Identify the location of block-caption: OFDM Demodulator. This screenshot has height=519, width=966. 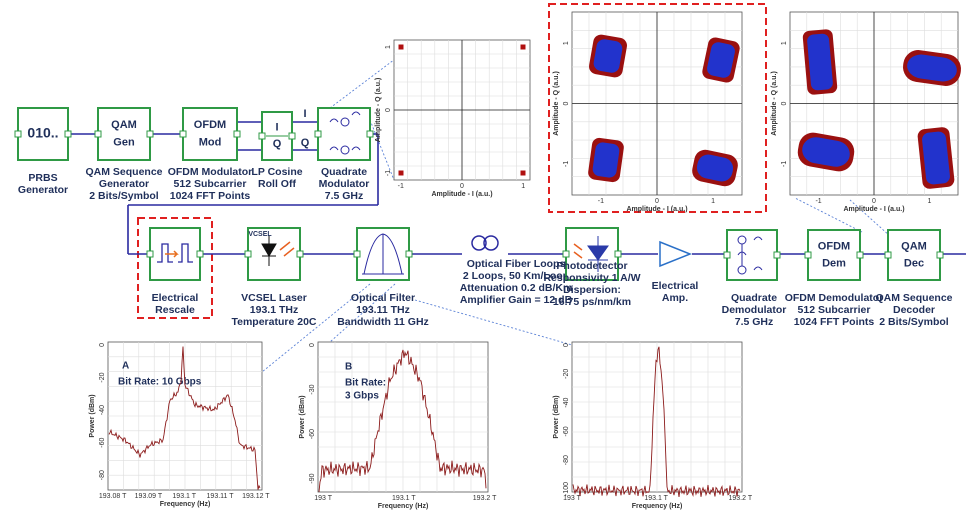
(834, 298).